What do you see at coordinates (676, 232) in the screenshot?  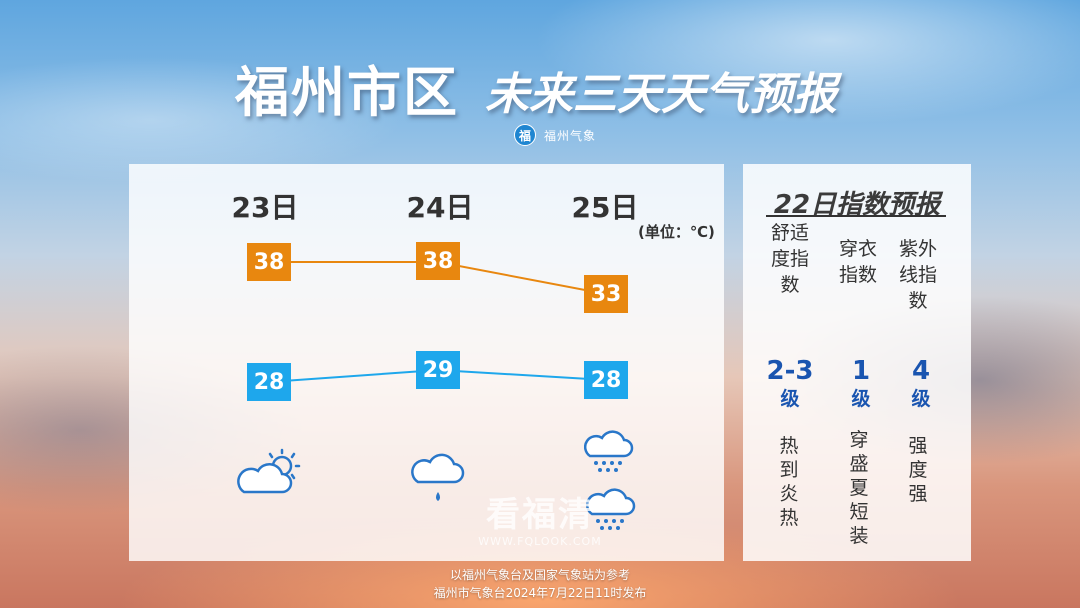 I see `unit-label: (单位：℃)` at bounding box center [676, 232].